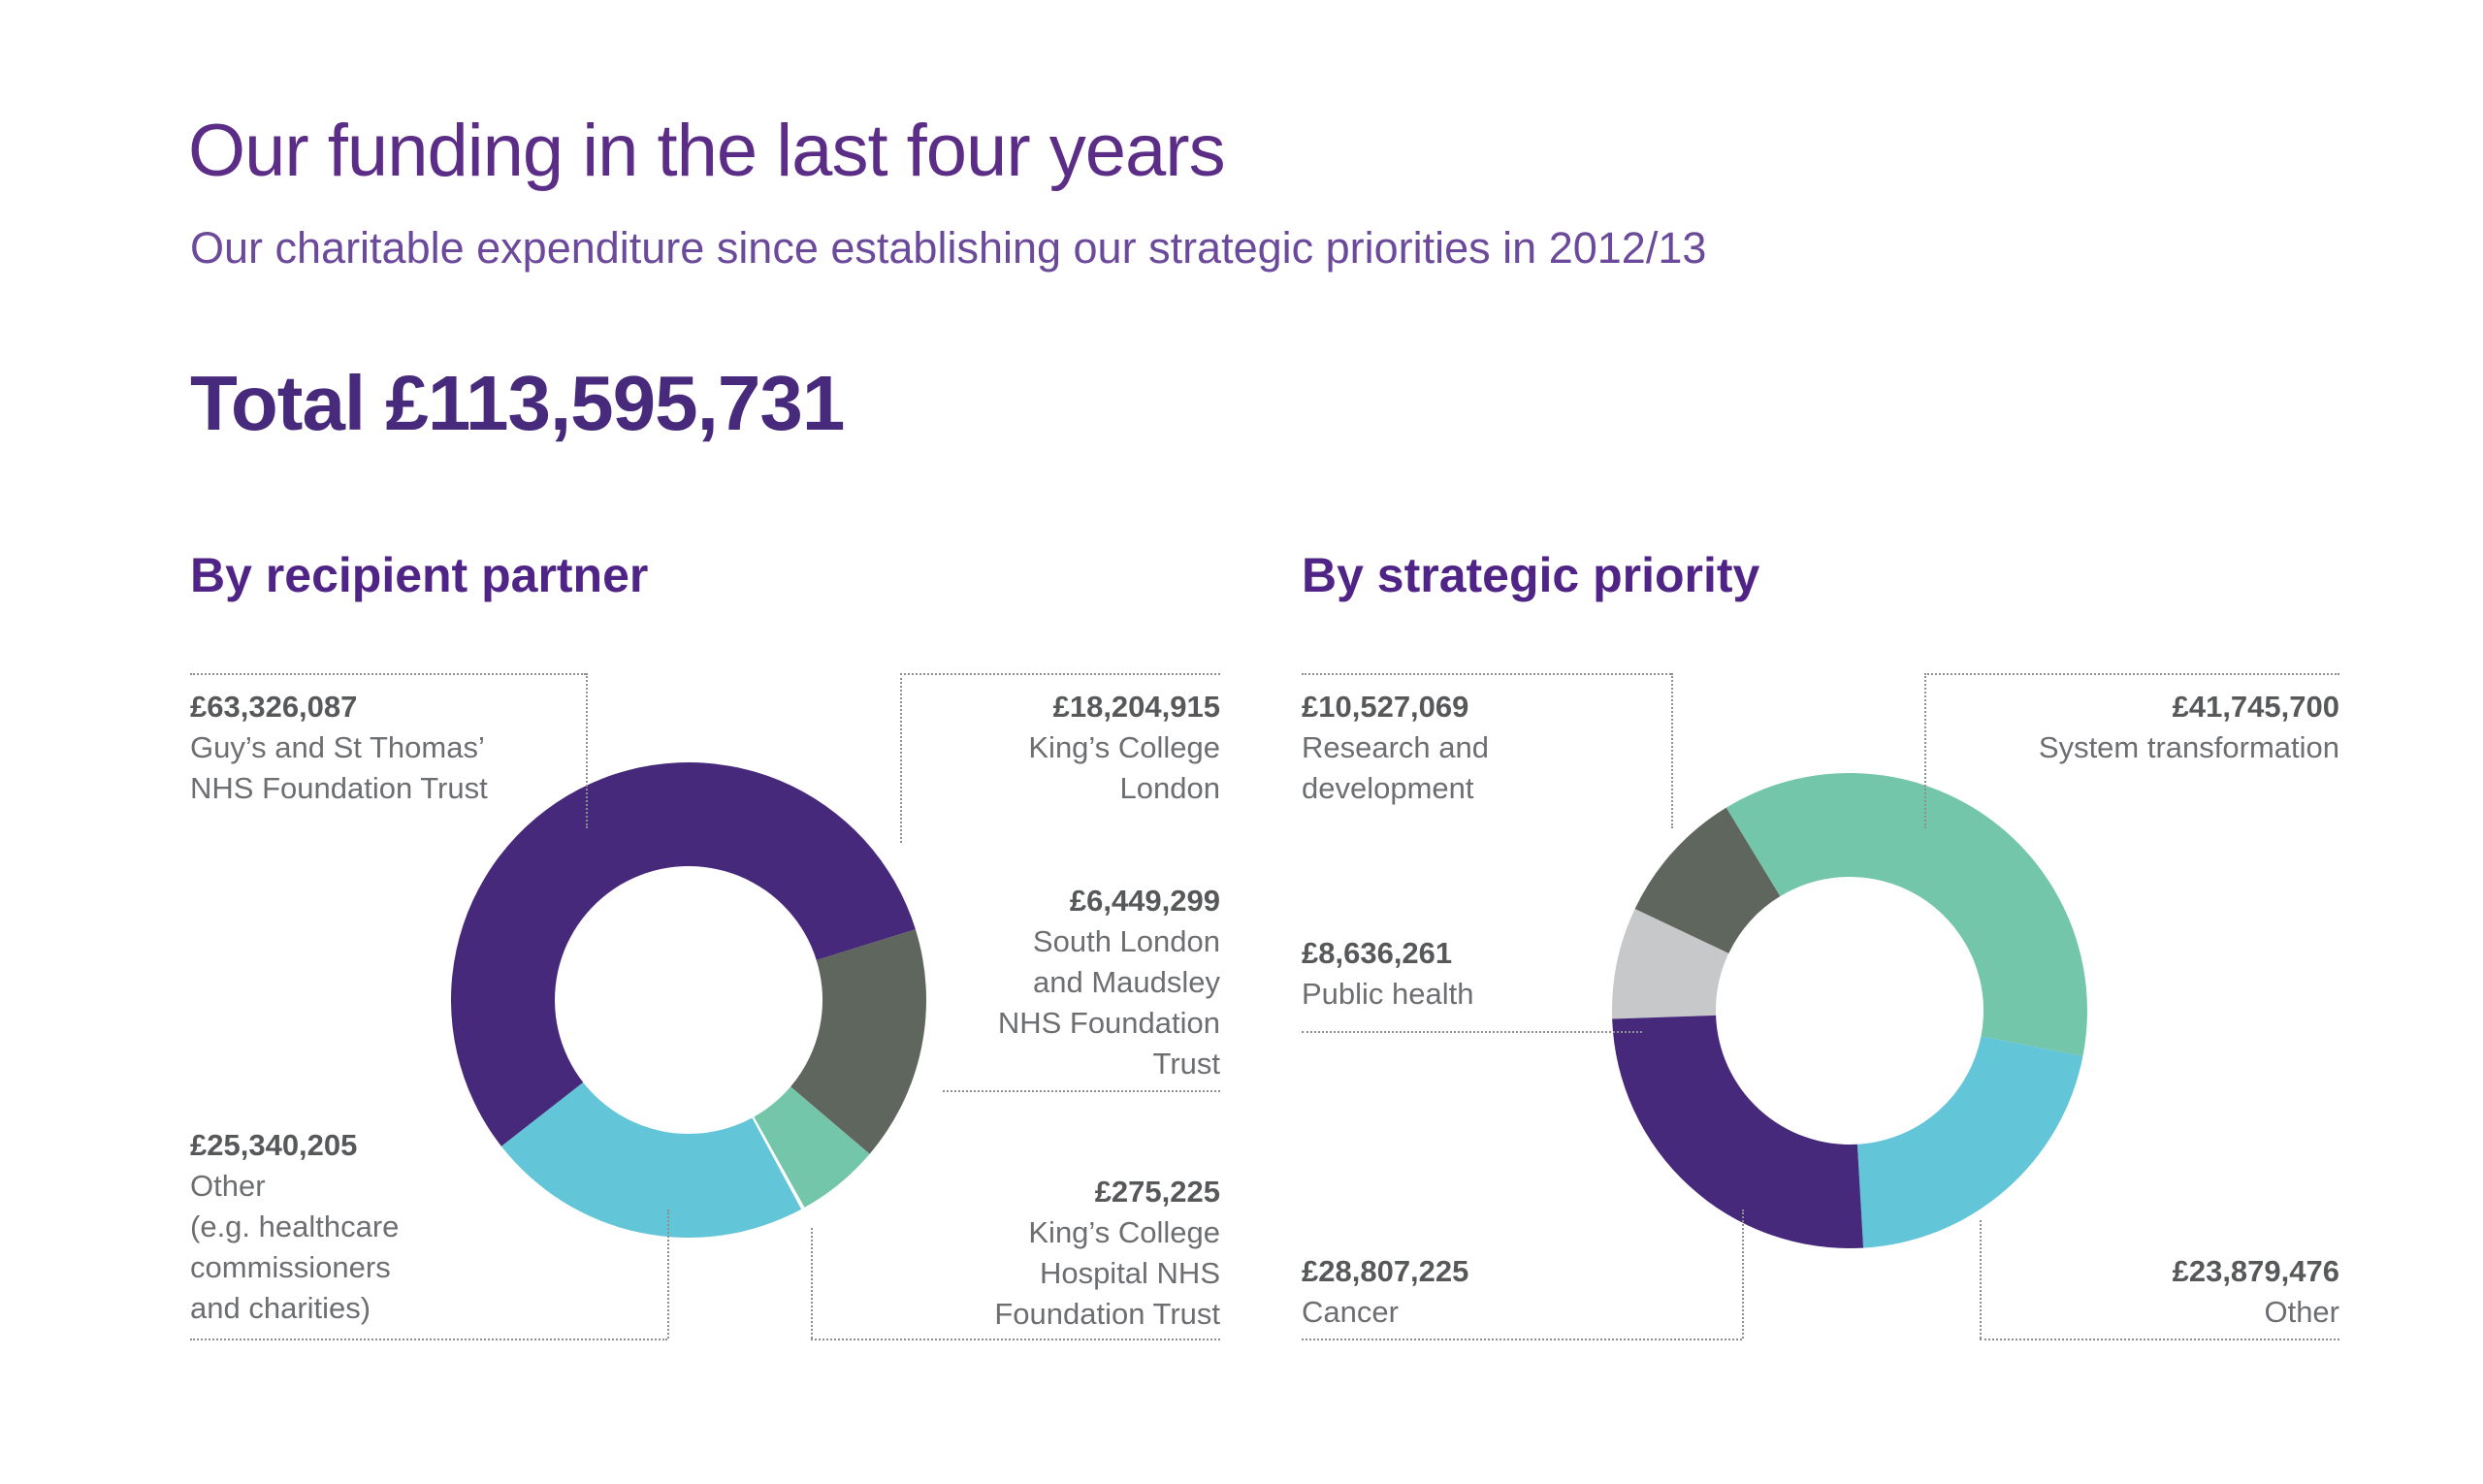  Describe the element at coordinates (1386, 1271) in the screenshot. I see `segment-value: £28,807,225` at that location.